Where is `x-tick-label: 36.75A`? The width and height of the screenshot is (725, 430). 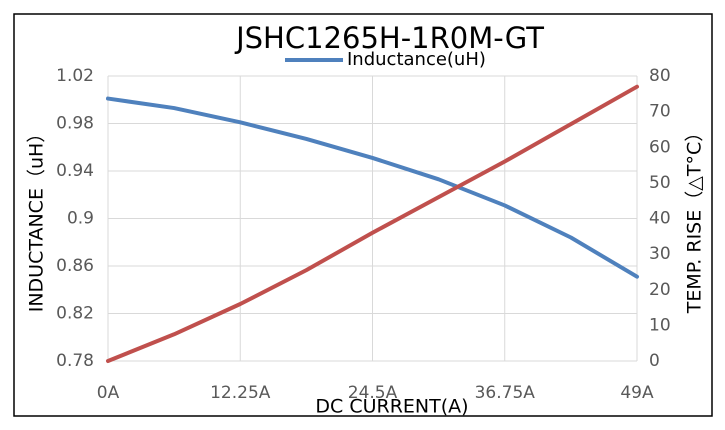 x-tick-label: 36.75A is located at coordinates (505, 393).